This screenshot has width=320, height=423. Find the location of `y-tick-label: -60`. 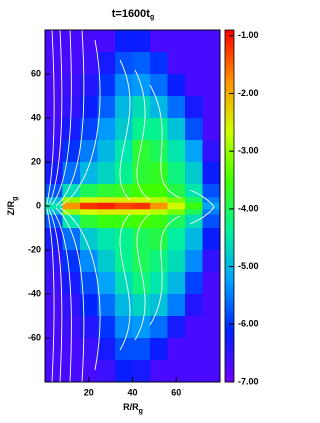

y-tick-label: -60 is located at coordinates (34, 337).